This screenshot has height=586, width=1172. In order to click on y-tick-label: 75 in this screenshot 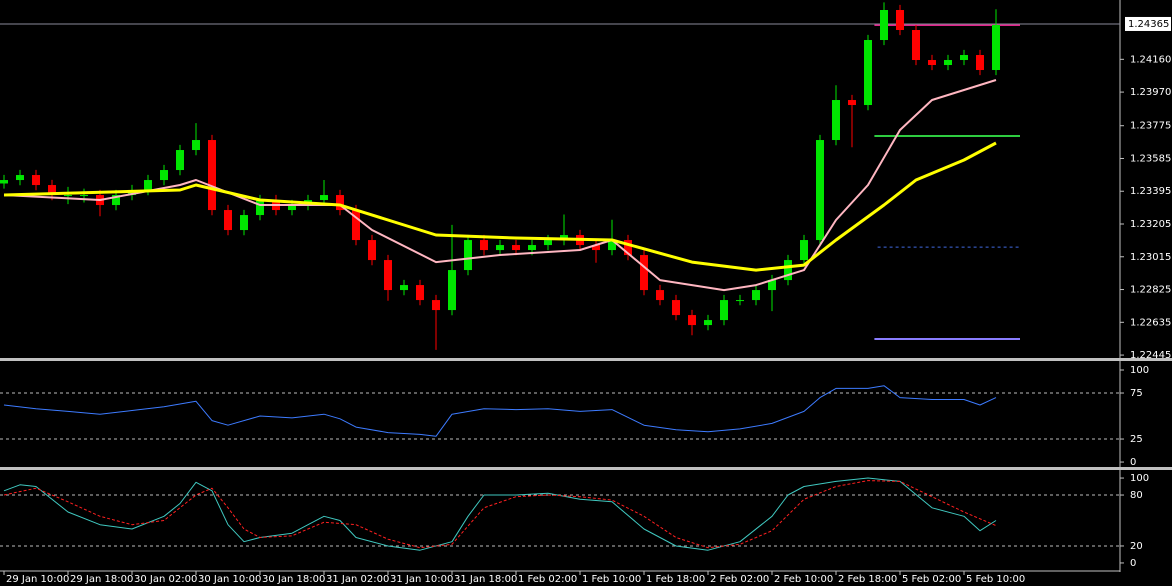, I will do `click(1136, 393)`.